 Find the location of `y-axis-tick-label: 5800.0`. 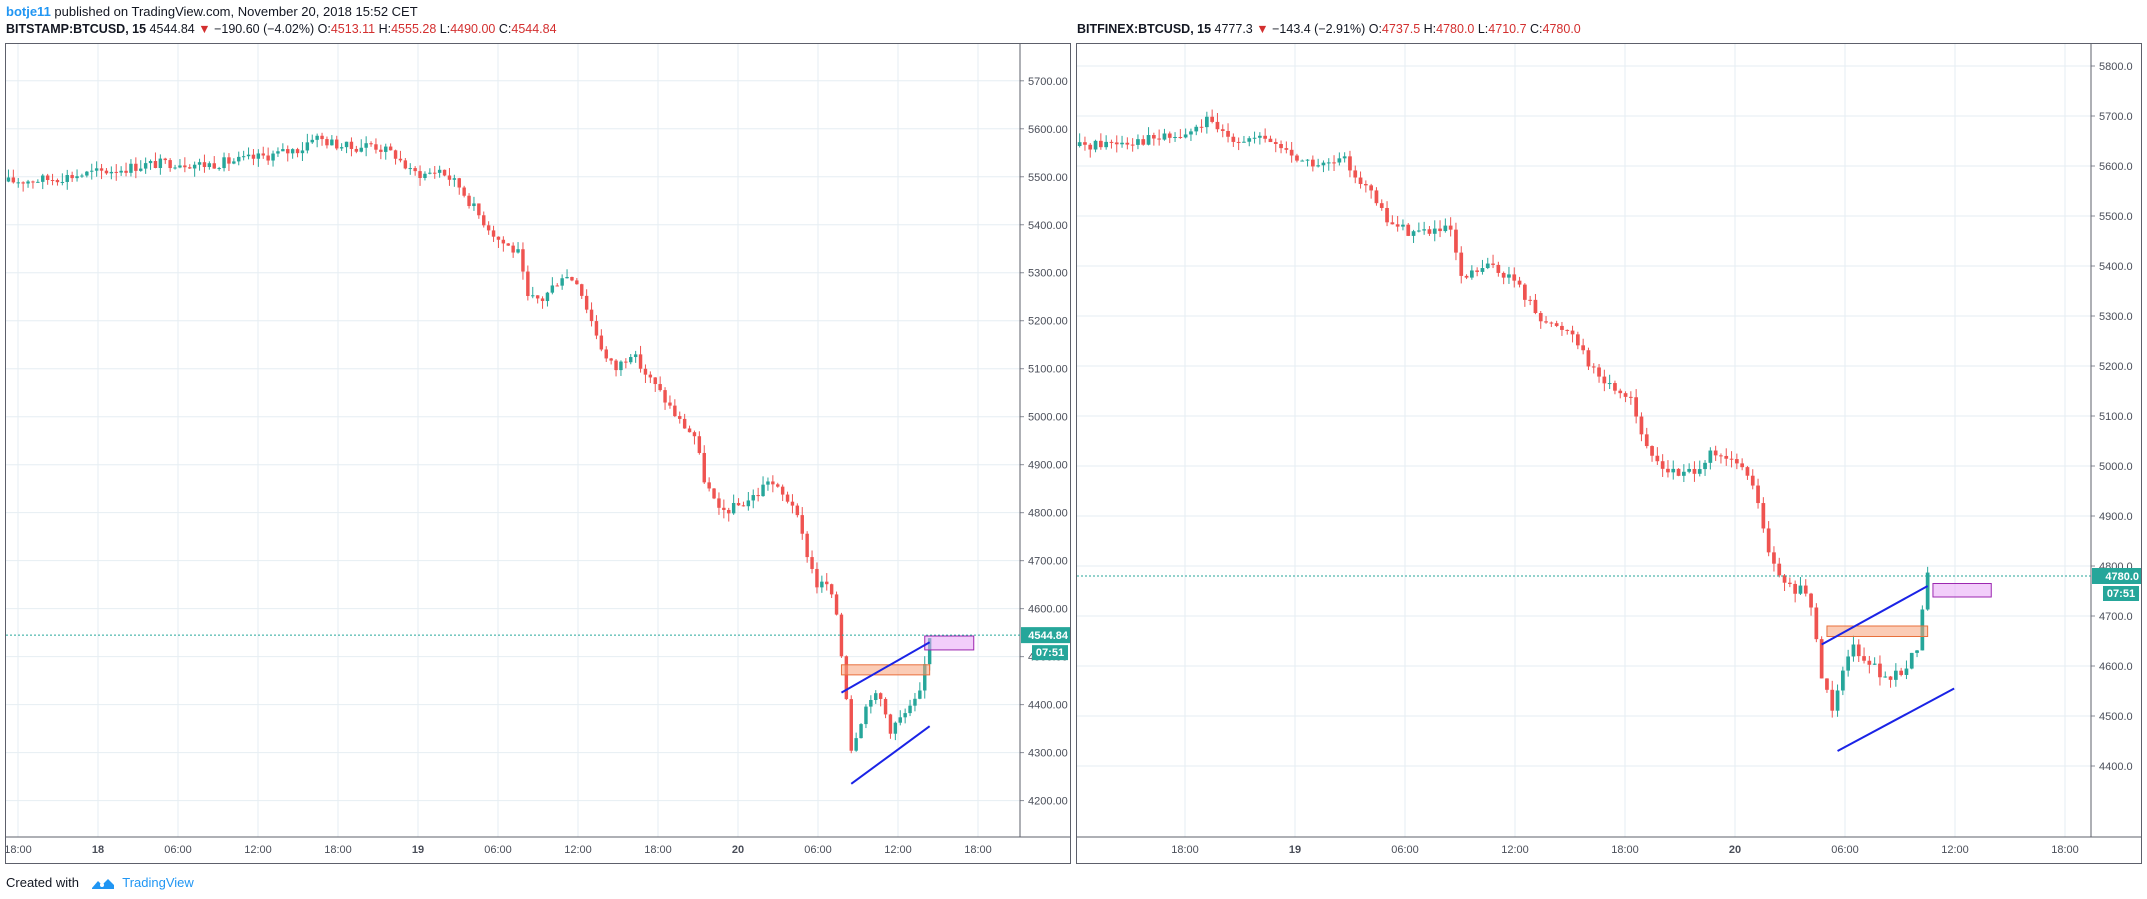

y-axis-tick-label: 5800.0 is located at coordinates (2116, 67).